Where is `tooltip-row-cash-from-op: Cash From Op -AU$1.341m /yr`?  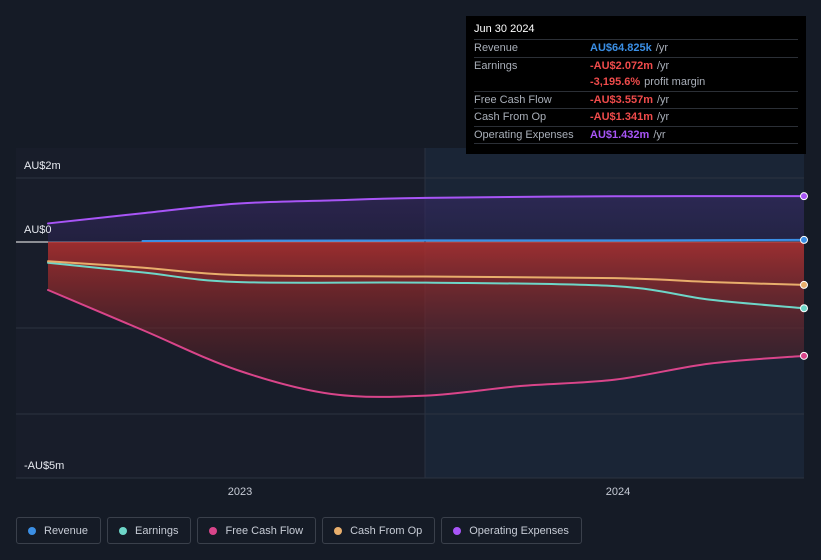 tooltip-row-cash-from-op: Cash From Op -AU$1.341m /yr is located at coordinates (636, 117).